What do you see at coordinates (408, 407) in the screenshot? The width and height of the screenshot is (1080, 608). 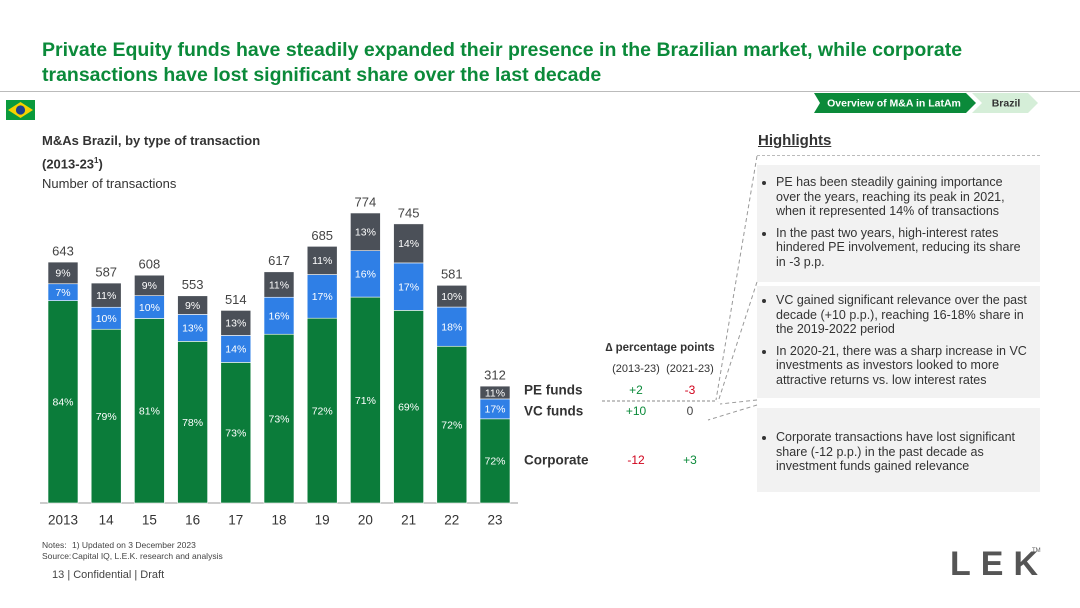 I see `segment-label: 69%` at bounding box center [408, 407].